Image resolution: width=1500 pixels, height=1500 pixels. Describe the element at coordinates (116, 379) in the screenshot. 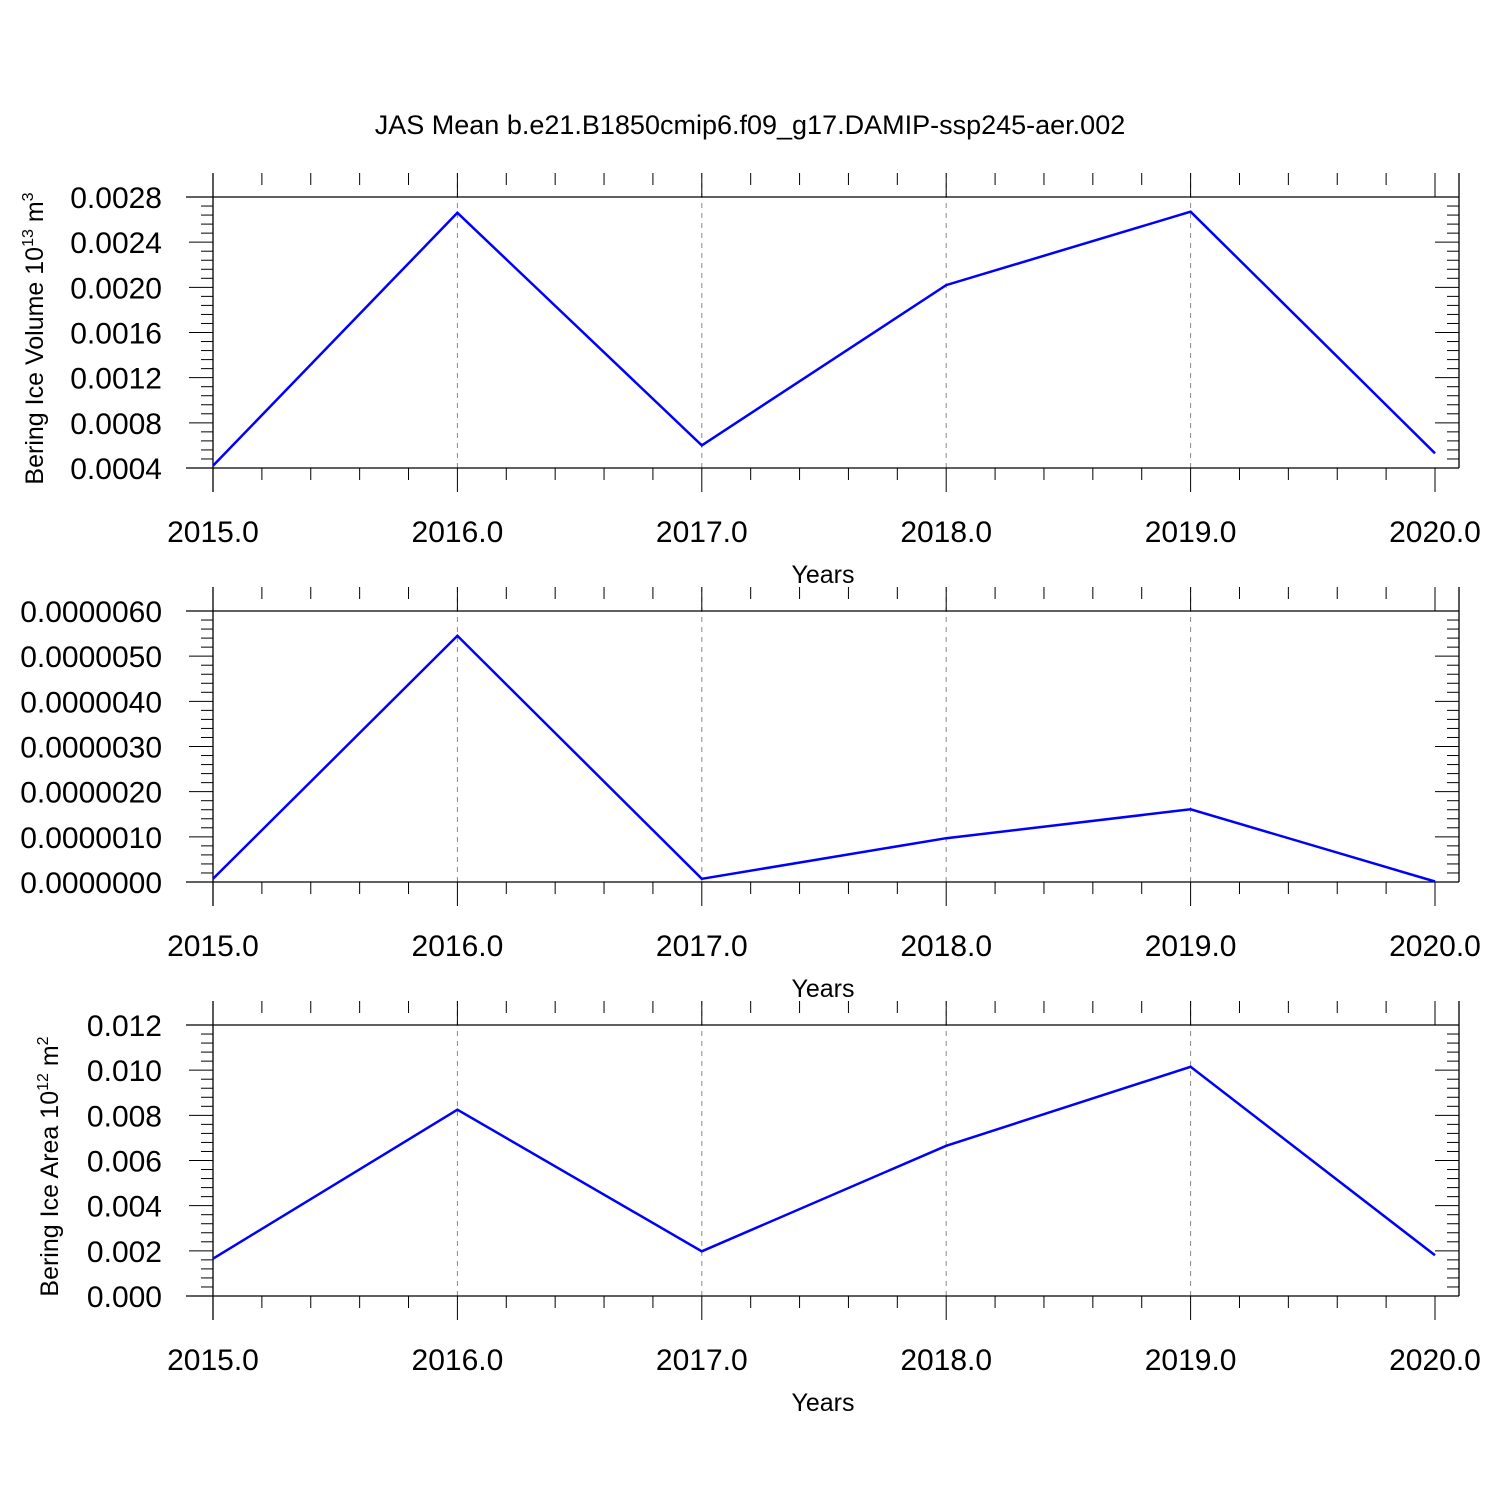

I see `y-tick-label: 0.0012` at that location.